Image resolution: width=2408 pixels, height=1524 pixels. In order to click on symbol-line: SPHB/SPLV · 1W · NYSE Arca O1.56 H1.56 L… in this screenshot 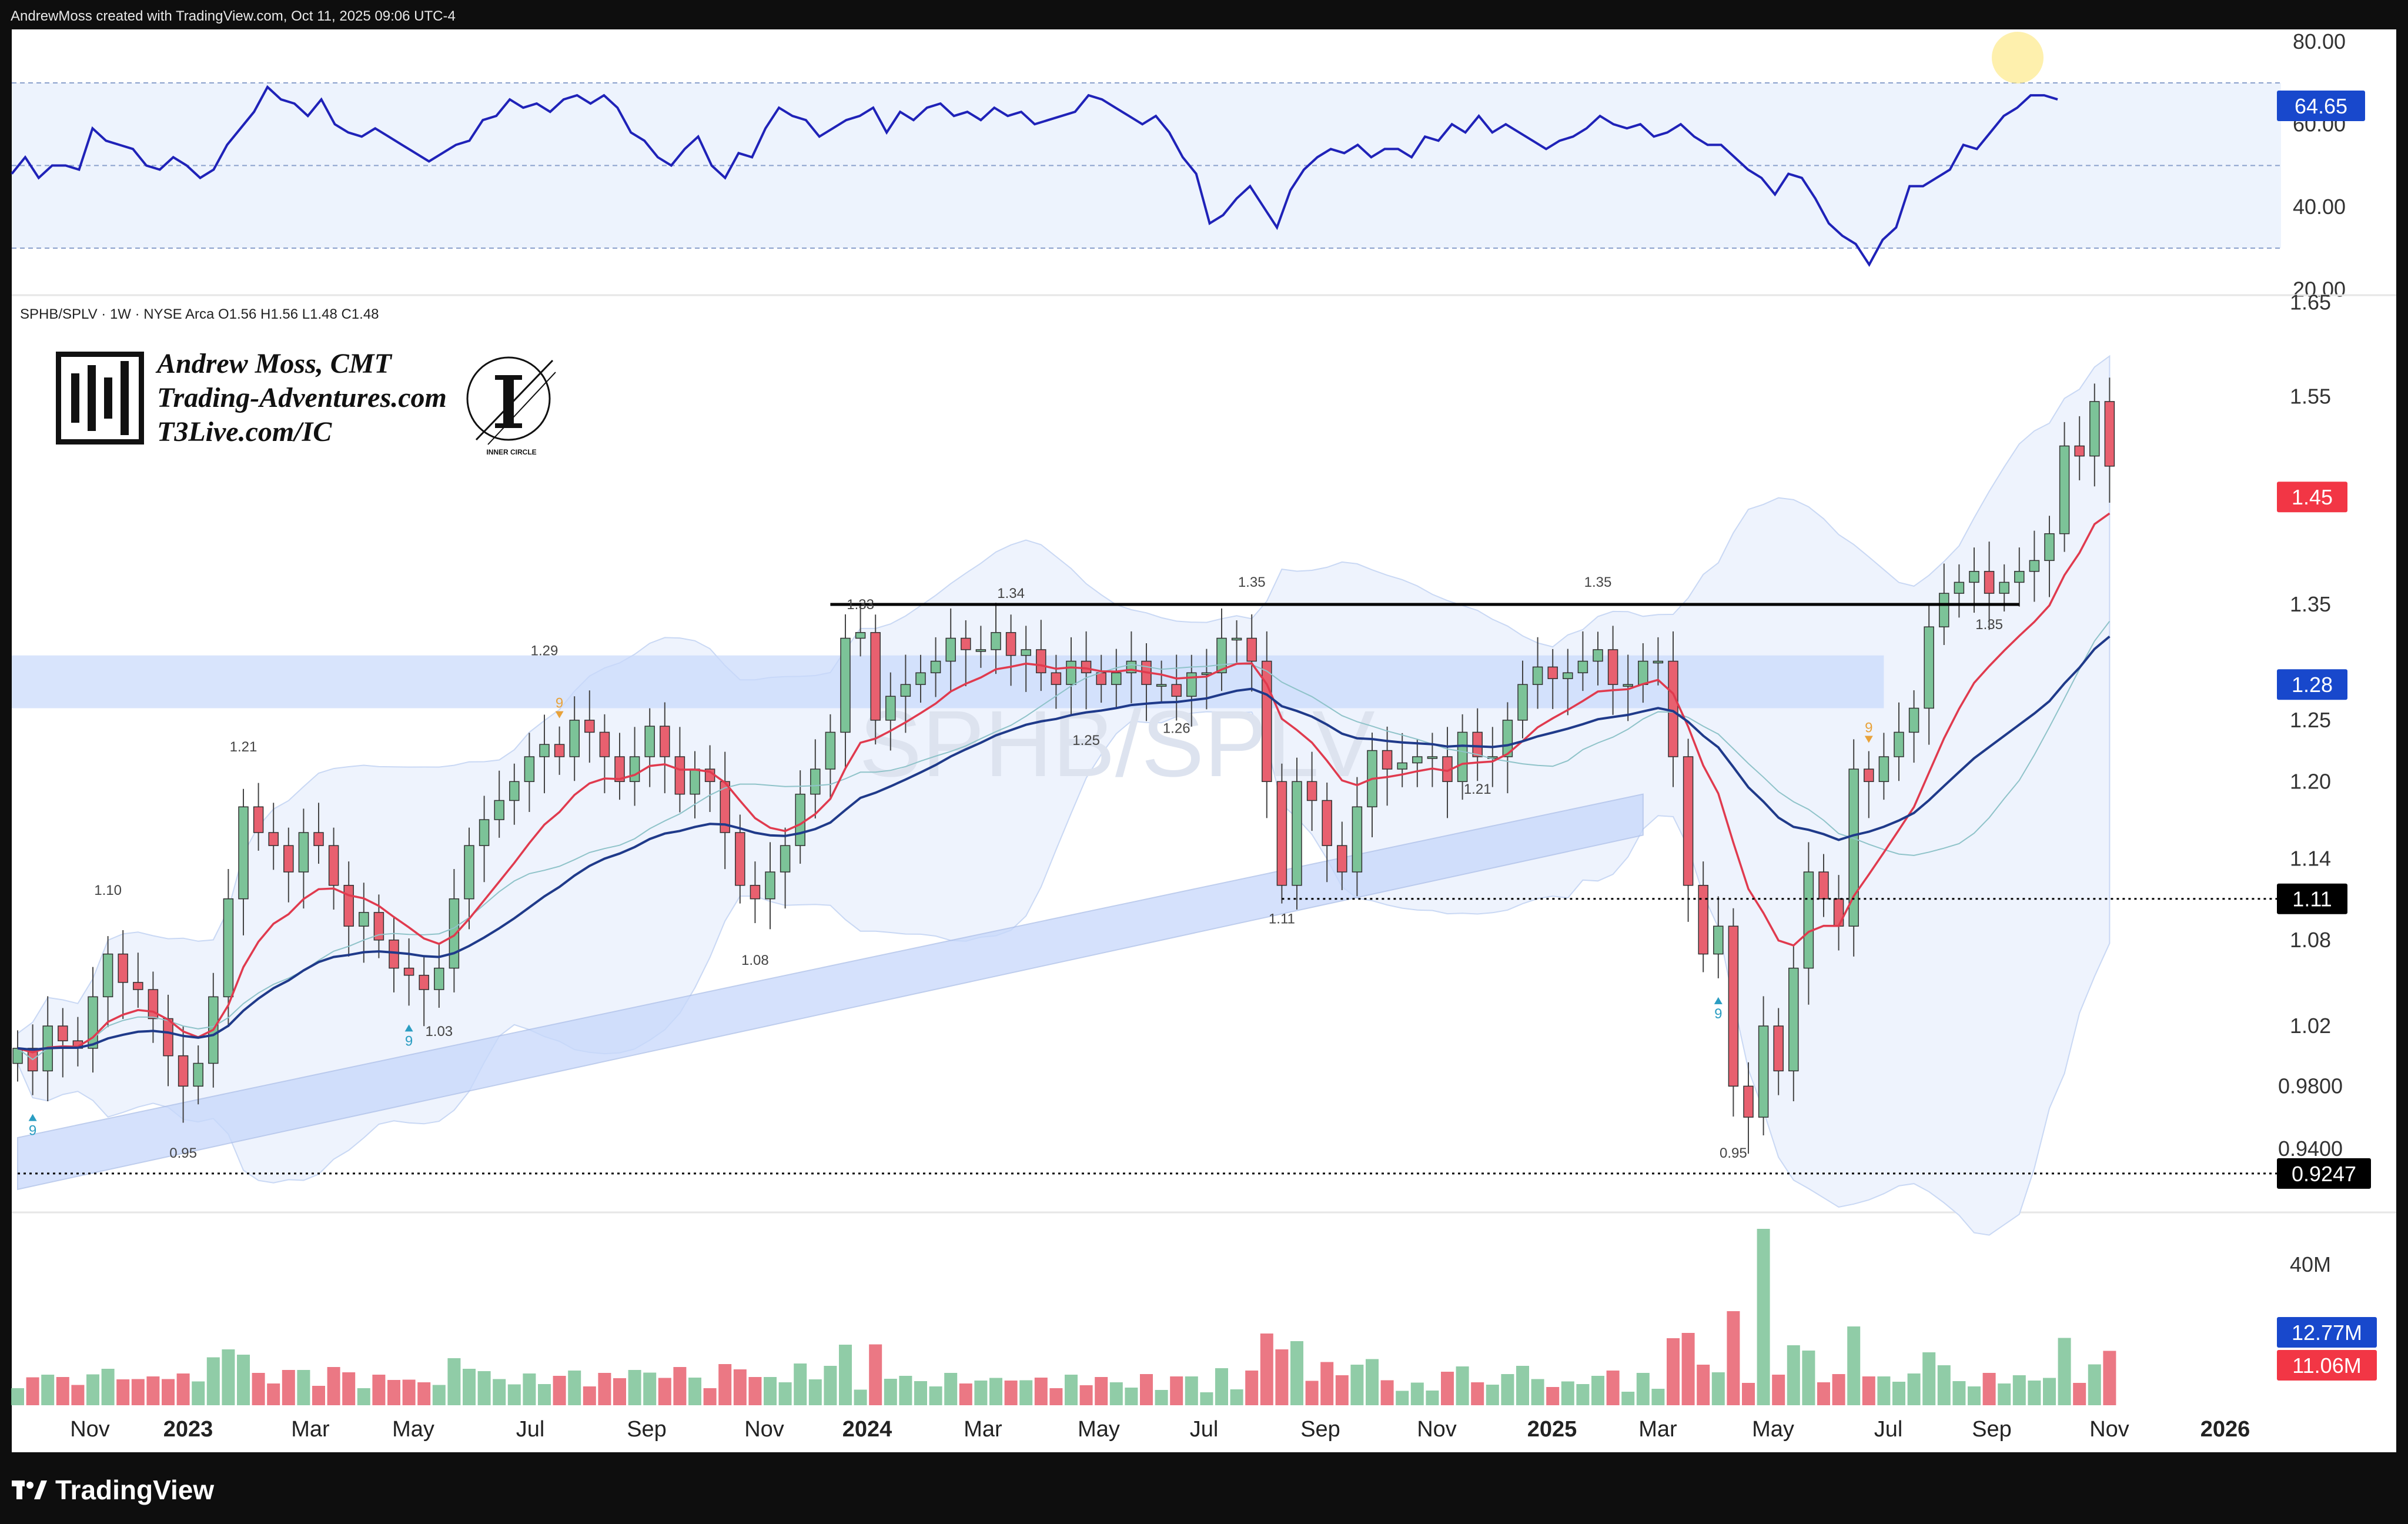, I will do `click(200, 314)`.